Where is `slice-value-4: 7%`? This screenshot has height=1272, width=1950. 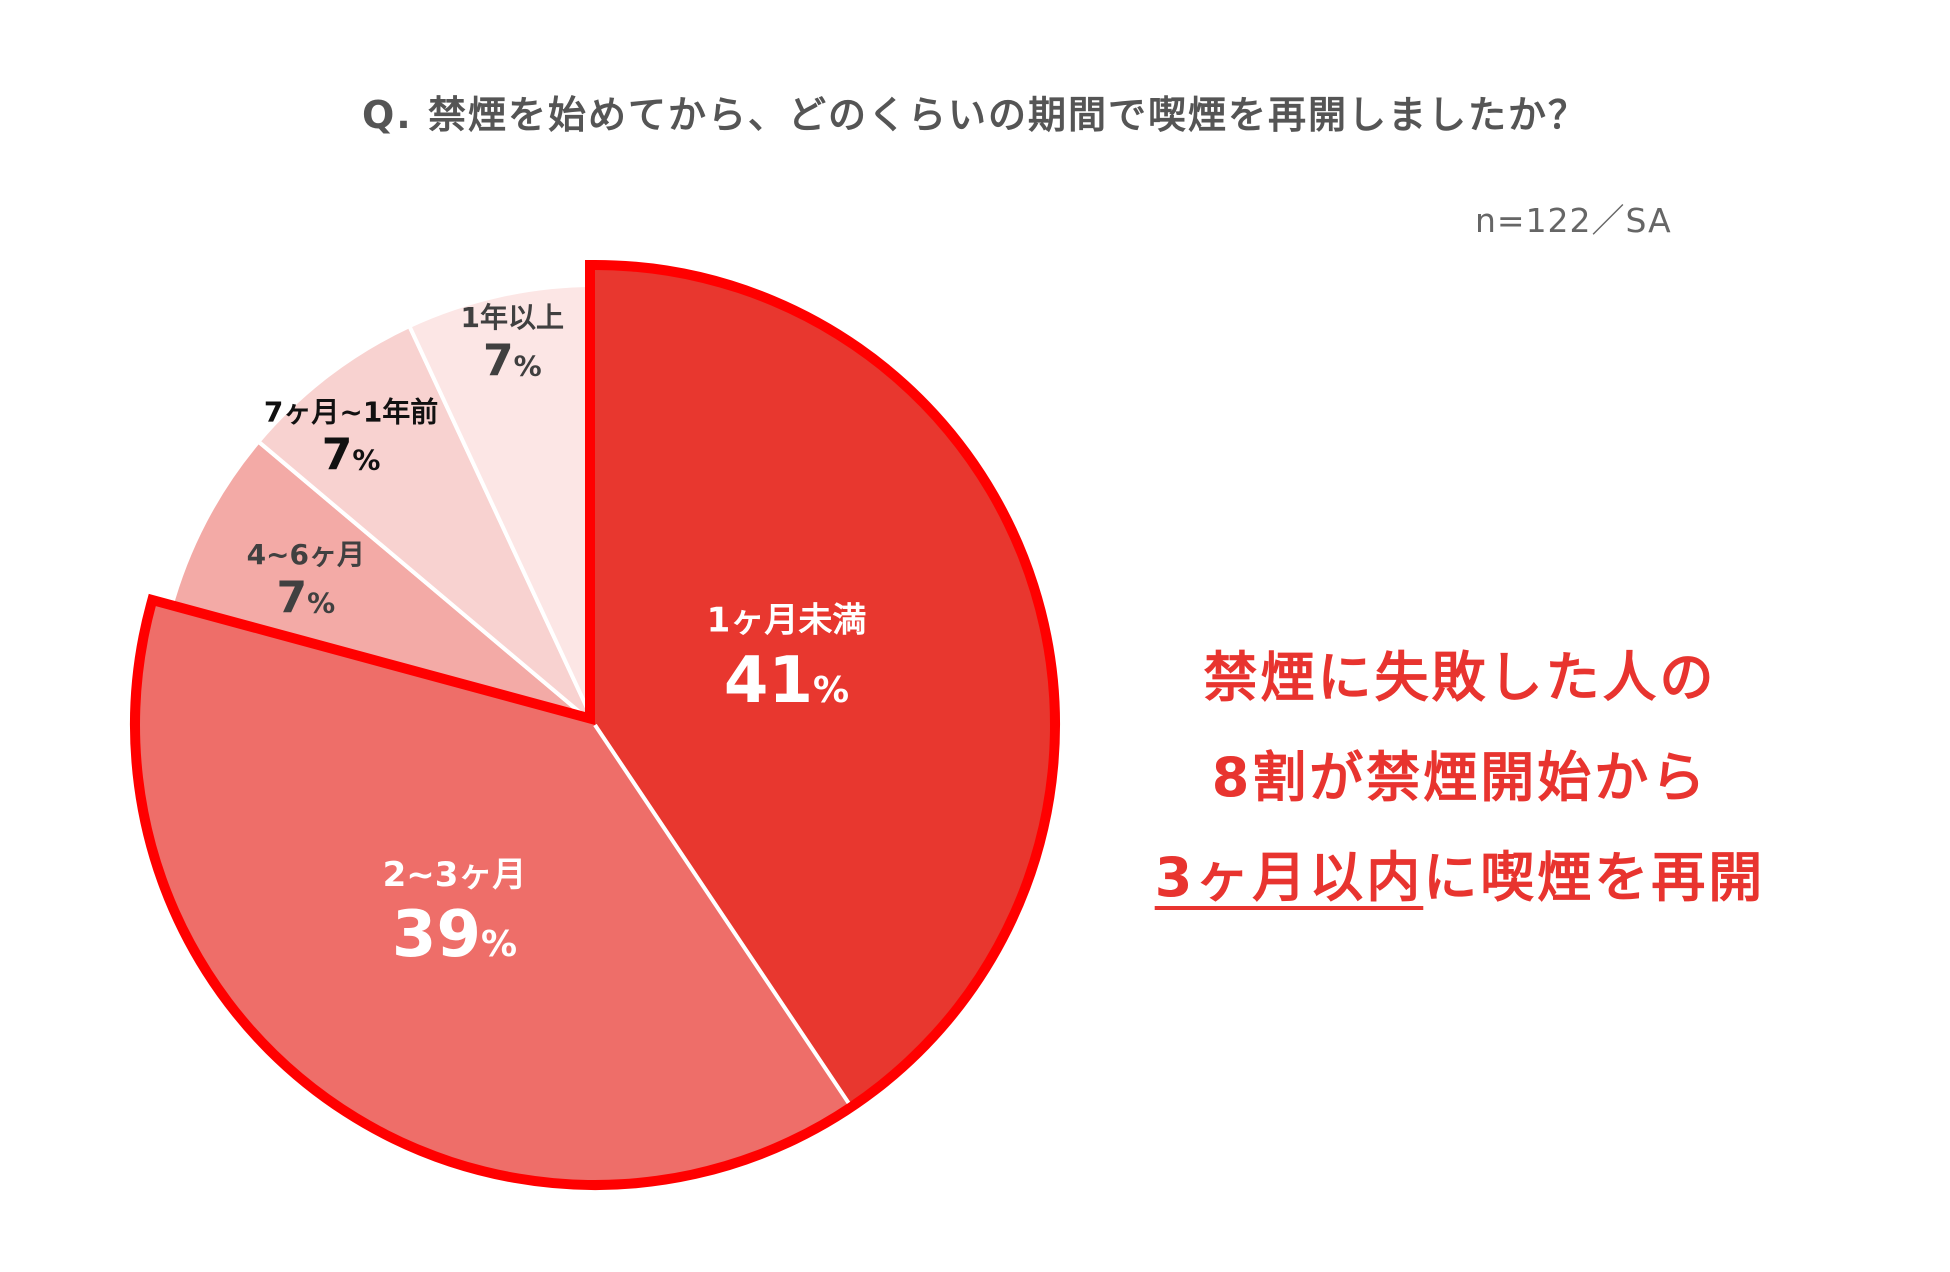 slice-value-4: 7% is located at coordinates (351, 455).